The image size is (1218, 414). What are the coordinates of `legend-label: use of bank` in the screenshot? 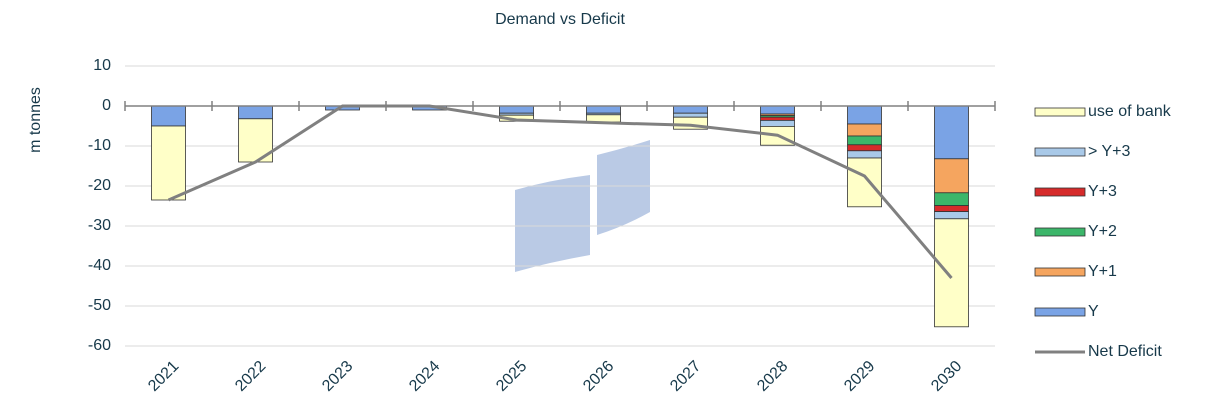 It's located at (1130, 111).